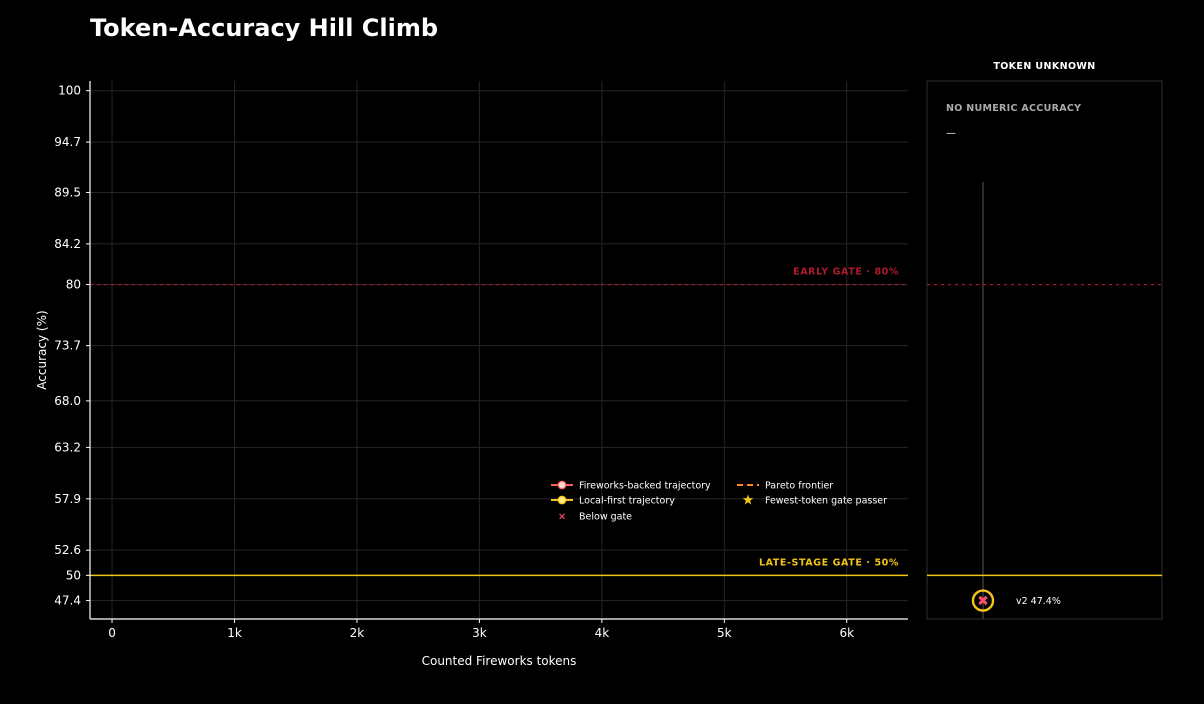  I want to click on gate-label: EARLY GATE · 80%, so click(846, 272).